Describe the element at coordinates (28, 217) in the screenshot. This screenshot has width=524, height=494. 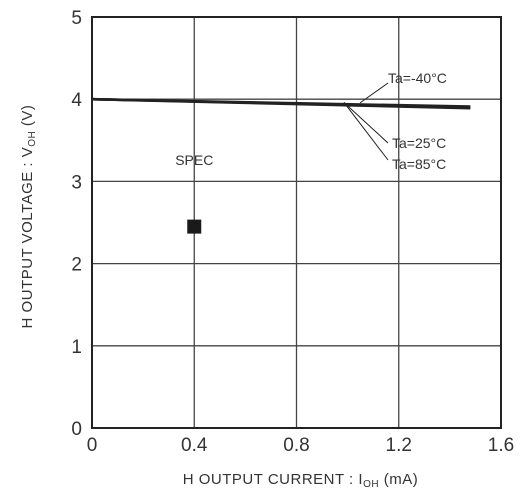
I see `y-axis-label: H OUTPUT VOLTAGE : VOH (V)` at that location.